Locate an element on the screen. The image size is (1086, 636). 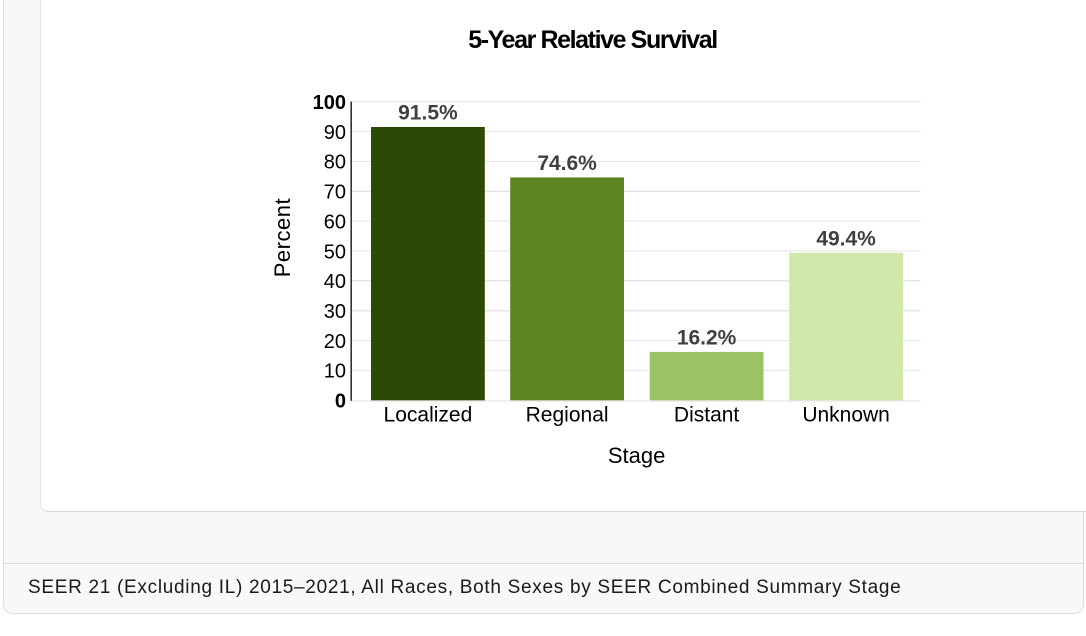
svg-text: Localized is located at coordinates (428, 414).